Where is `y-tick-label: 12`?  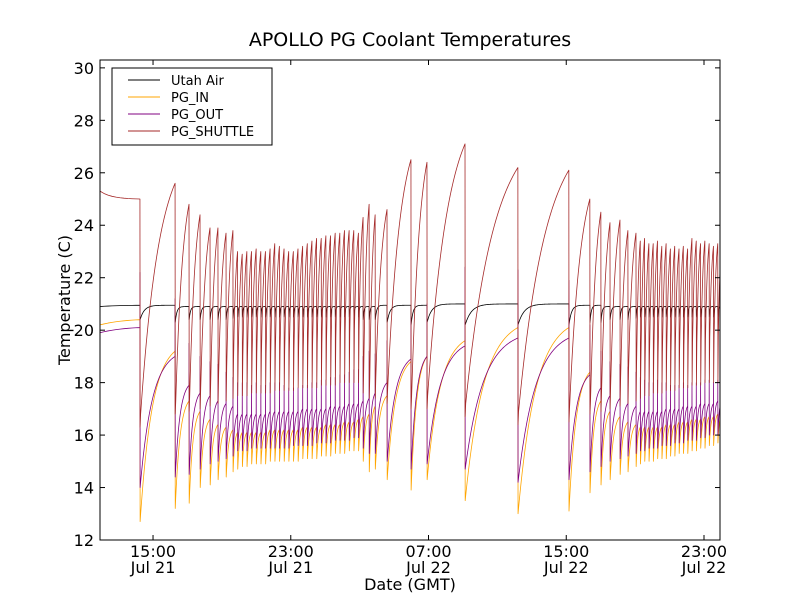
y-tick-label: 12 is located at coordinates (84, 540).